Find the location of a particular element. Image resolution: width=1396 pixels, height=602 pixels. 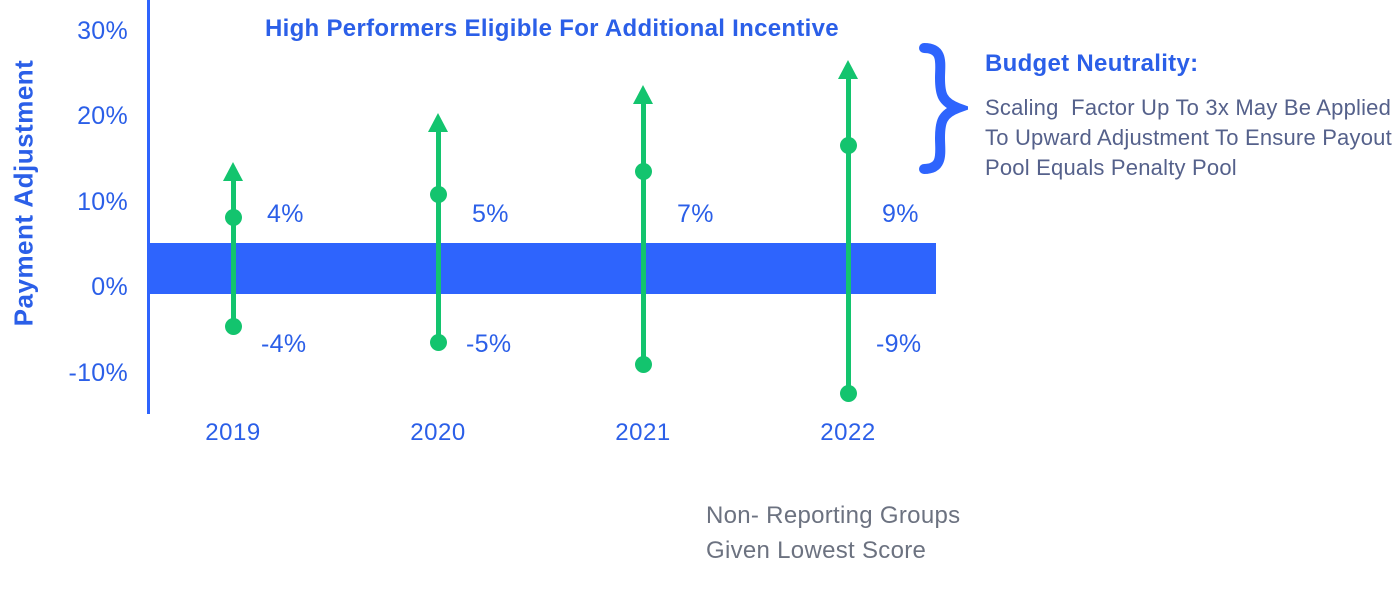

budget-note-line: Pool Equals Penalty Pool is located at coordinates (1111, 167).